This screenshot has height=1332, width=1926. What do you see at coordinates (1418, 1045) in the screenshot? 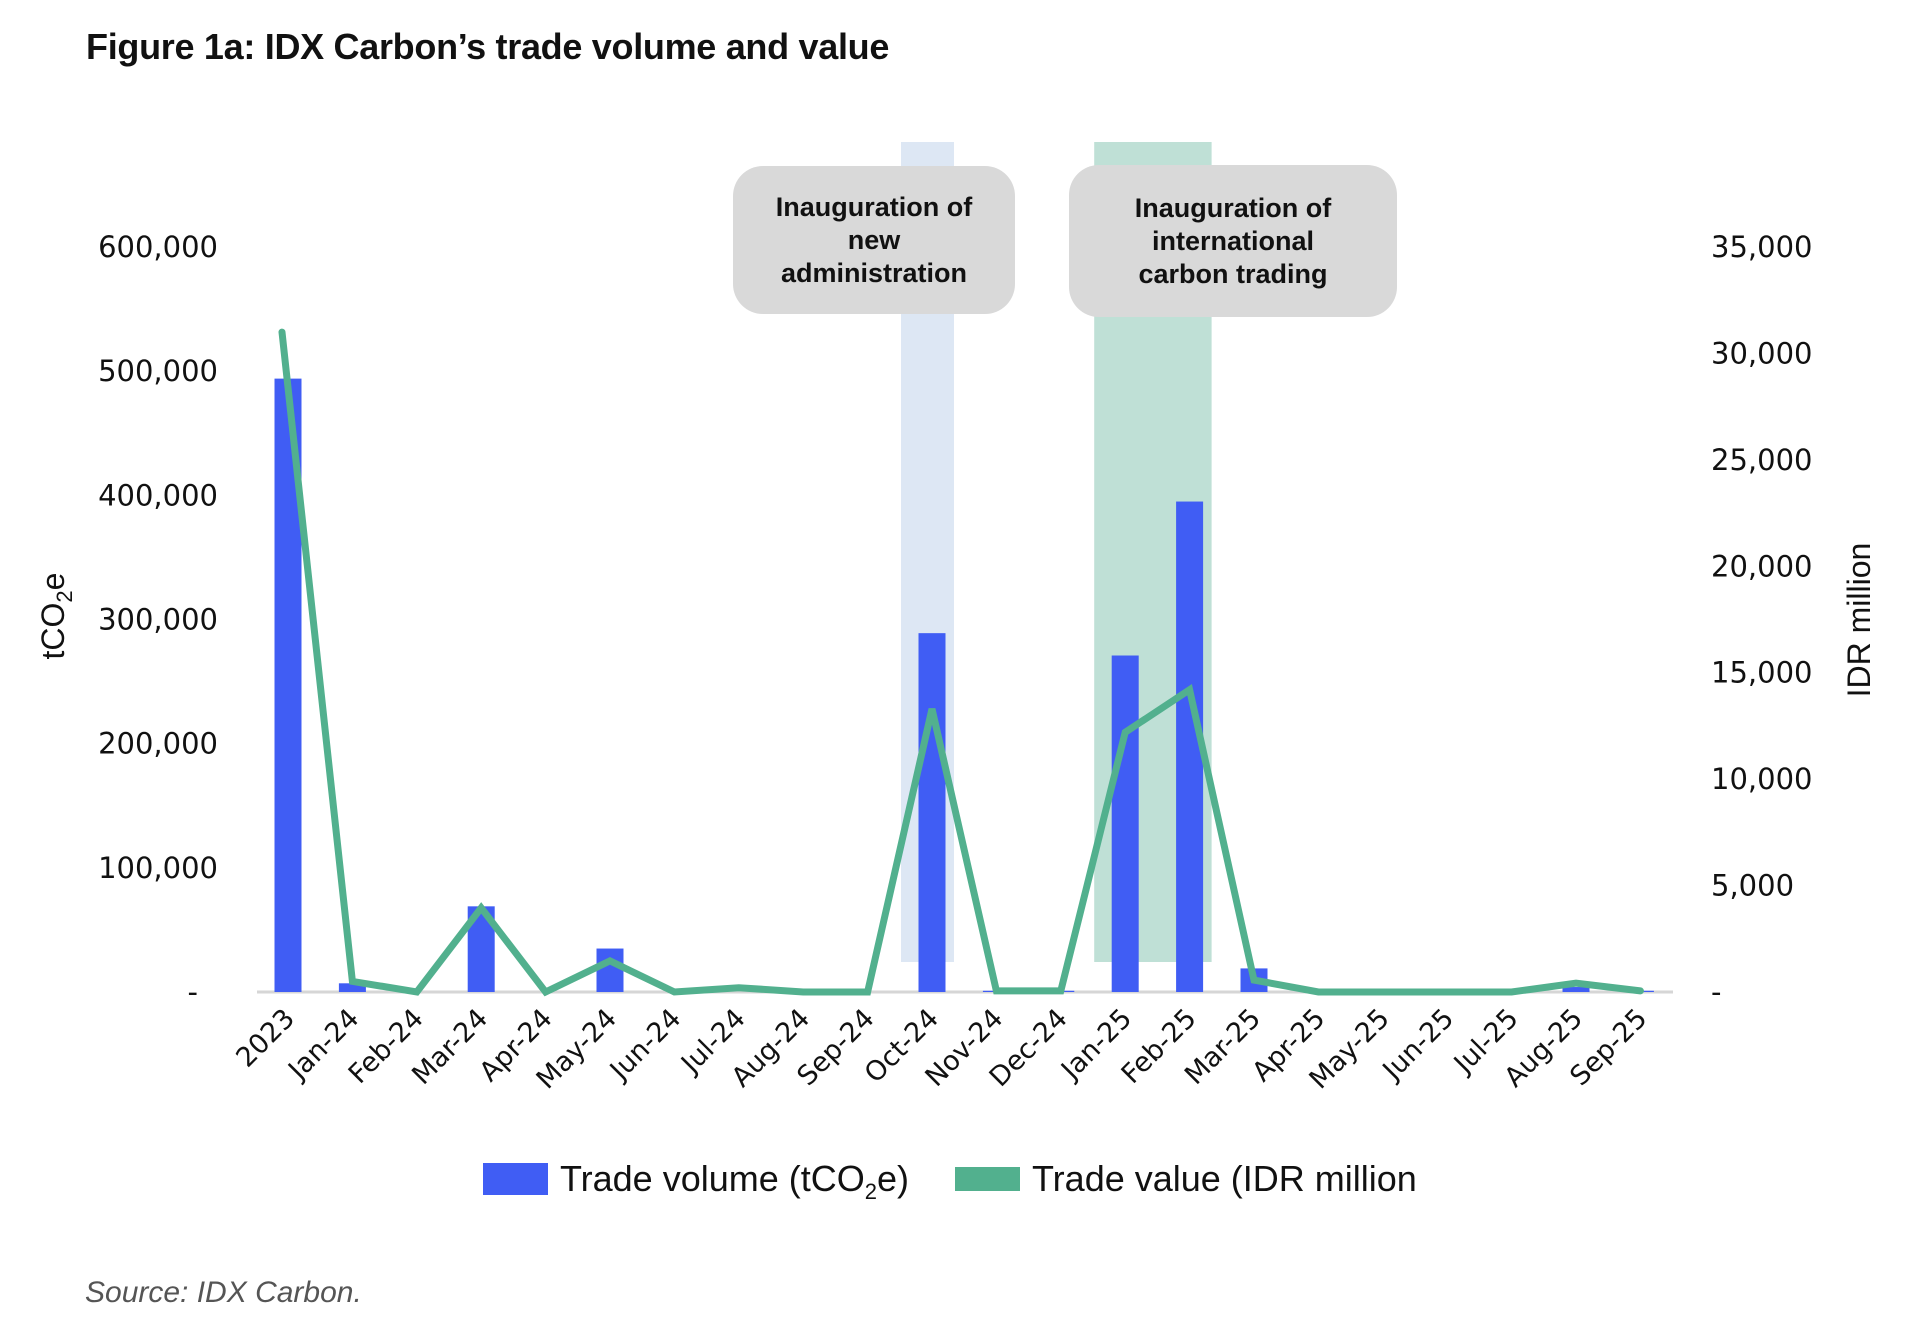
I see `x-tick-label: Jun-25` at bounding box center [1418, 1045].